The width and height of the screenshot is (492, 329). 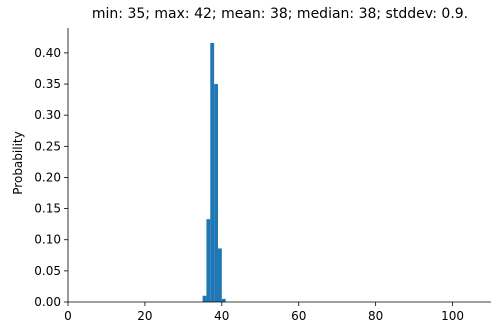 I want to click on y-tick-label: 0.05, so click(x=47, y=271).